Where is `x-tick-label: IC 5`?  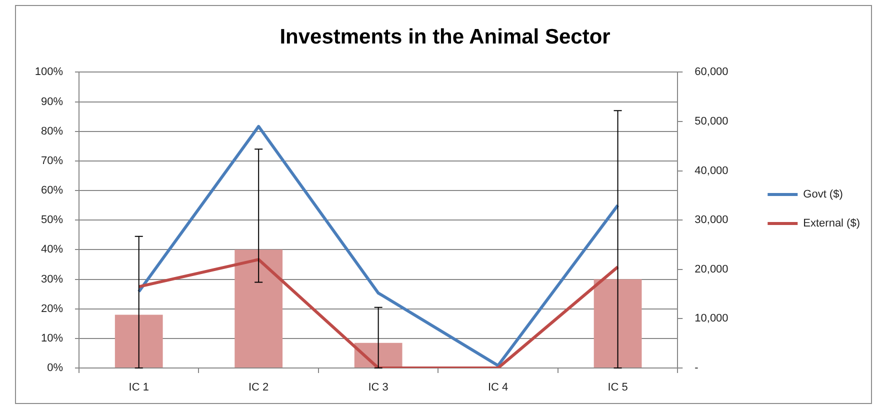 x-tick-label: IC 5 is located at coordinates (618, 388).